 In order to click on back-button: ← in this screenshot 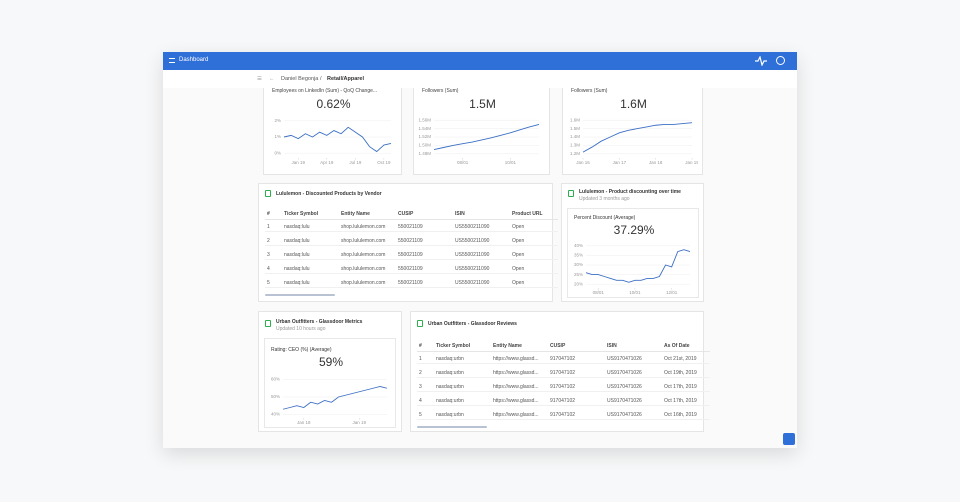, I will do `click(272, 79)`.